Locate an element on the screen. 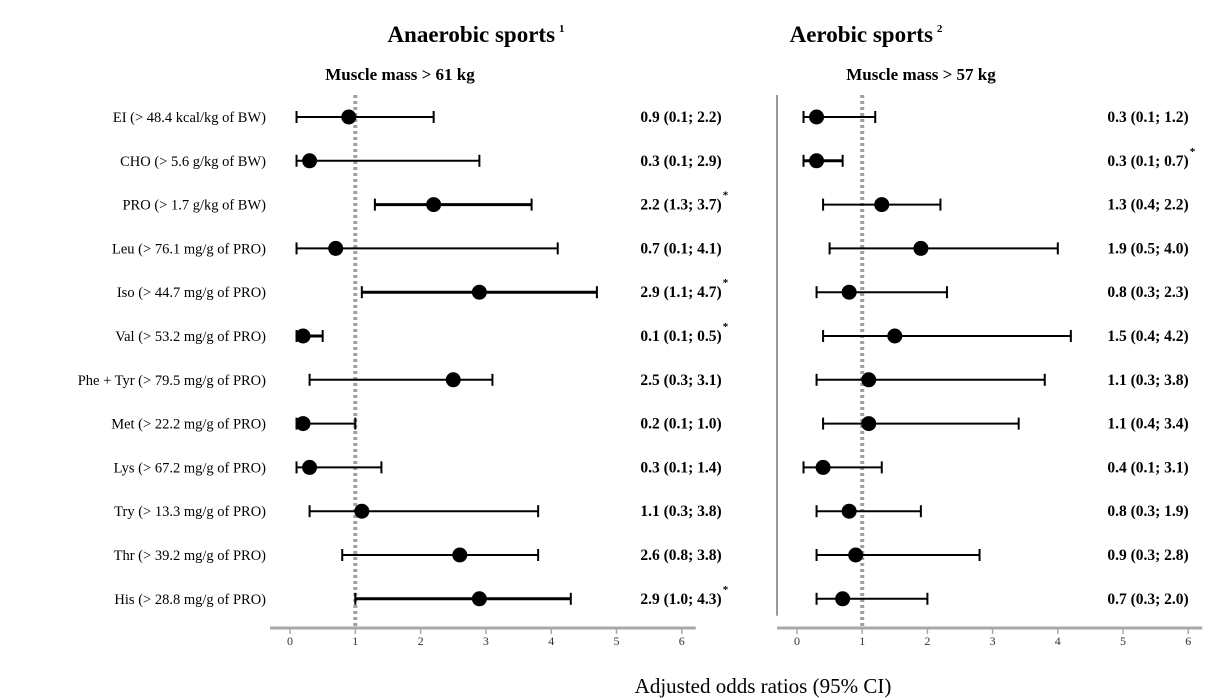 The height and width of the screenshot is (698, 1210). category-label: Lys (> 67.2 mg/g of PRO) is located at coordinates (190, 468).